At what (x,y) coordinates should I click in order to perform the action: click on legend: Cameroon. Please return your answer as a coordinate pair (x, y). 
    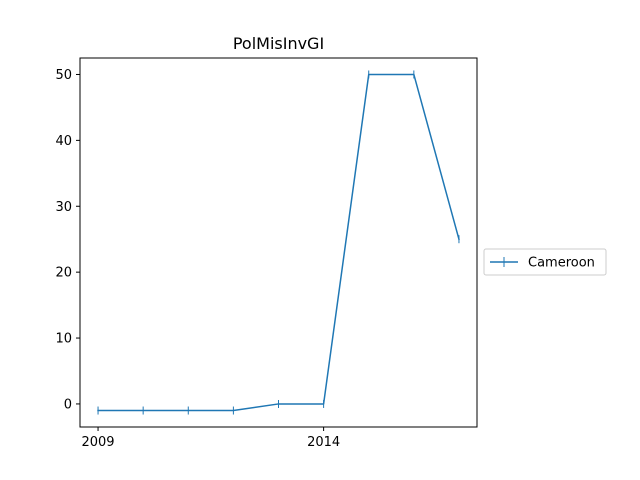
    Looking at the image, I should click on (545, 262).